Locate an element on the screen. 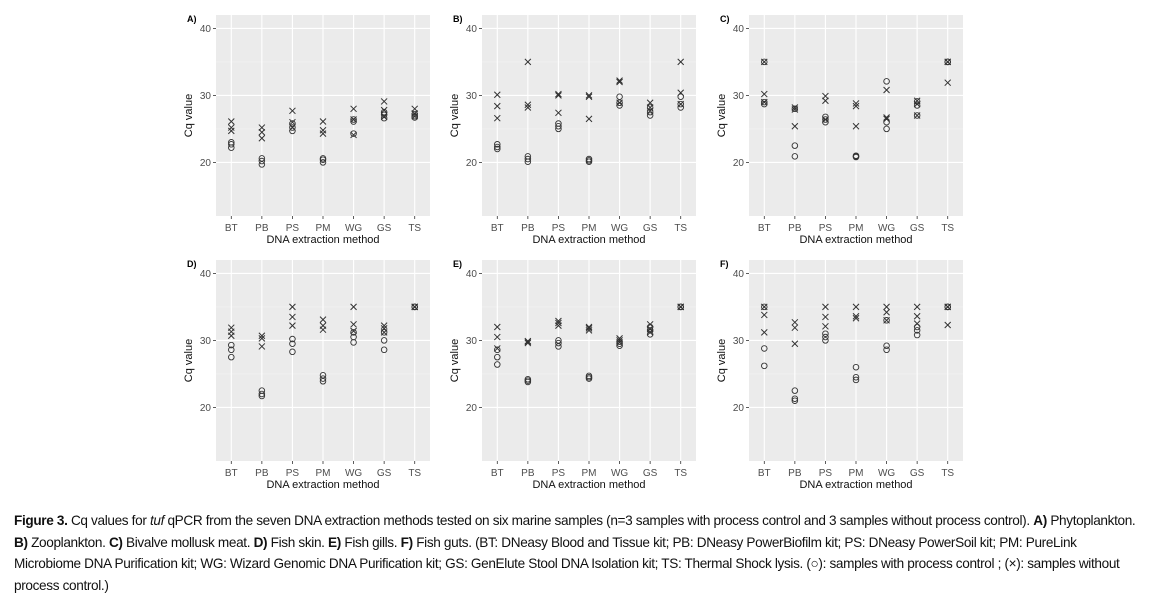 The image size is (1154, 596). x-tick-label: PM is located at coordinates (323, 473).